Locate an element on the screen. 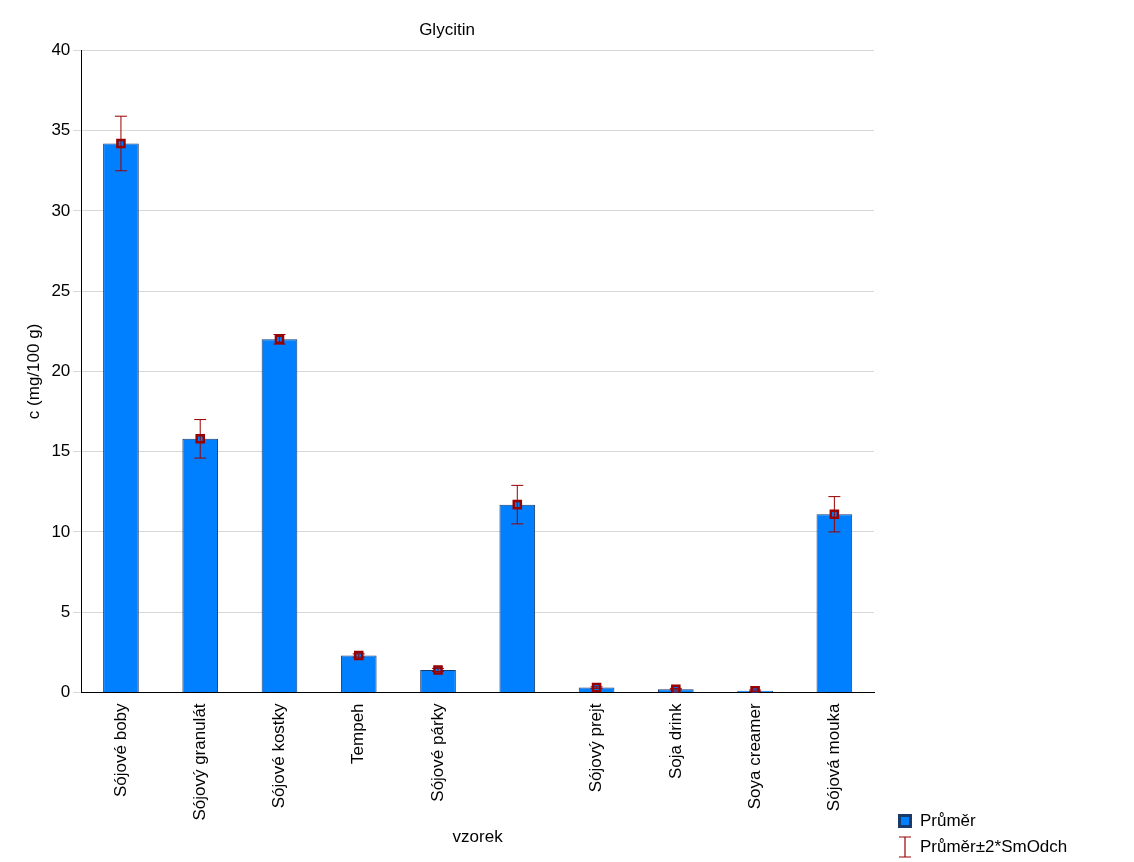  x-tick-label: Sójové párky is located at coordinates (437, 752).